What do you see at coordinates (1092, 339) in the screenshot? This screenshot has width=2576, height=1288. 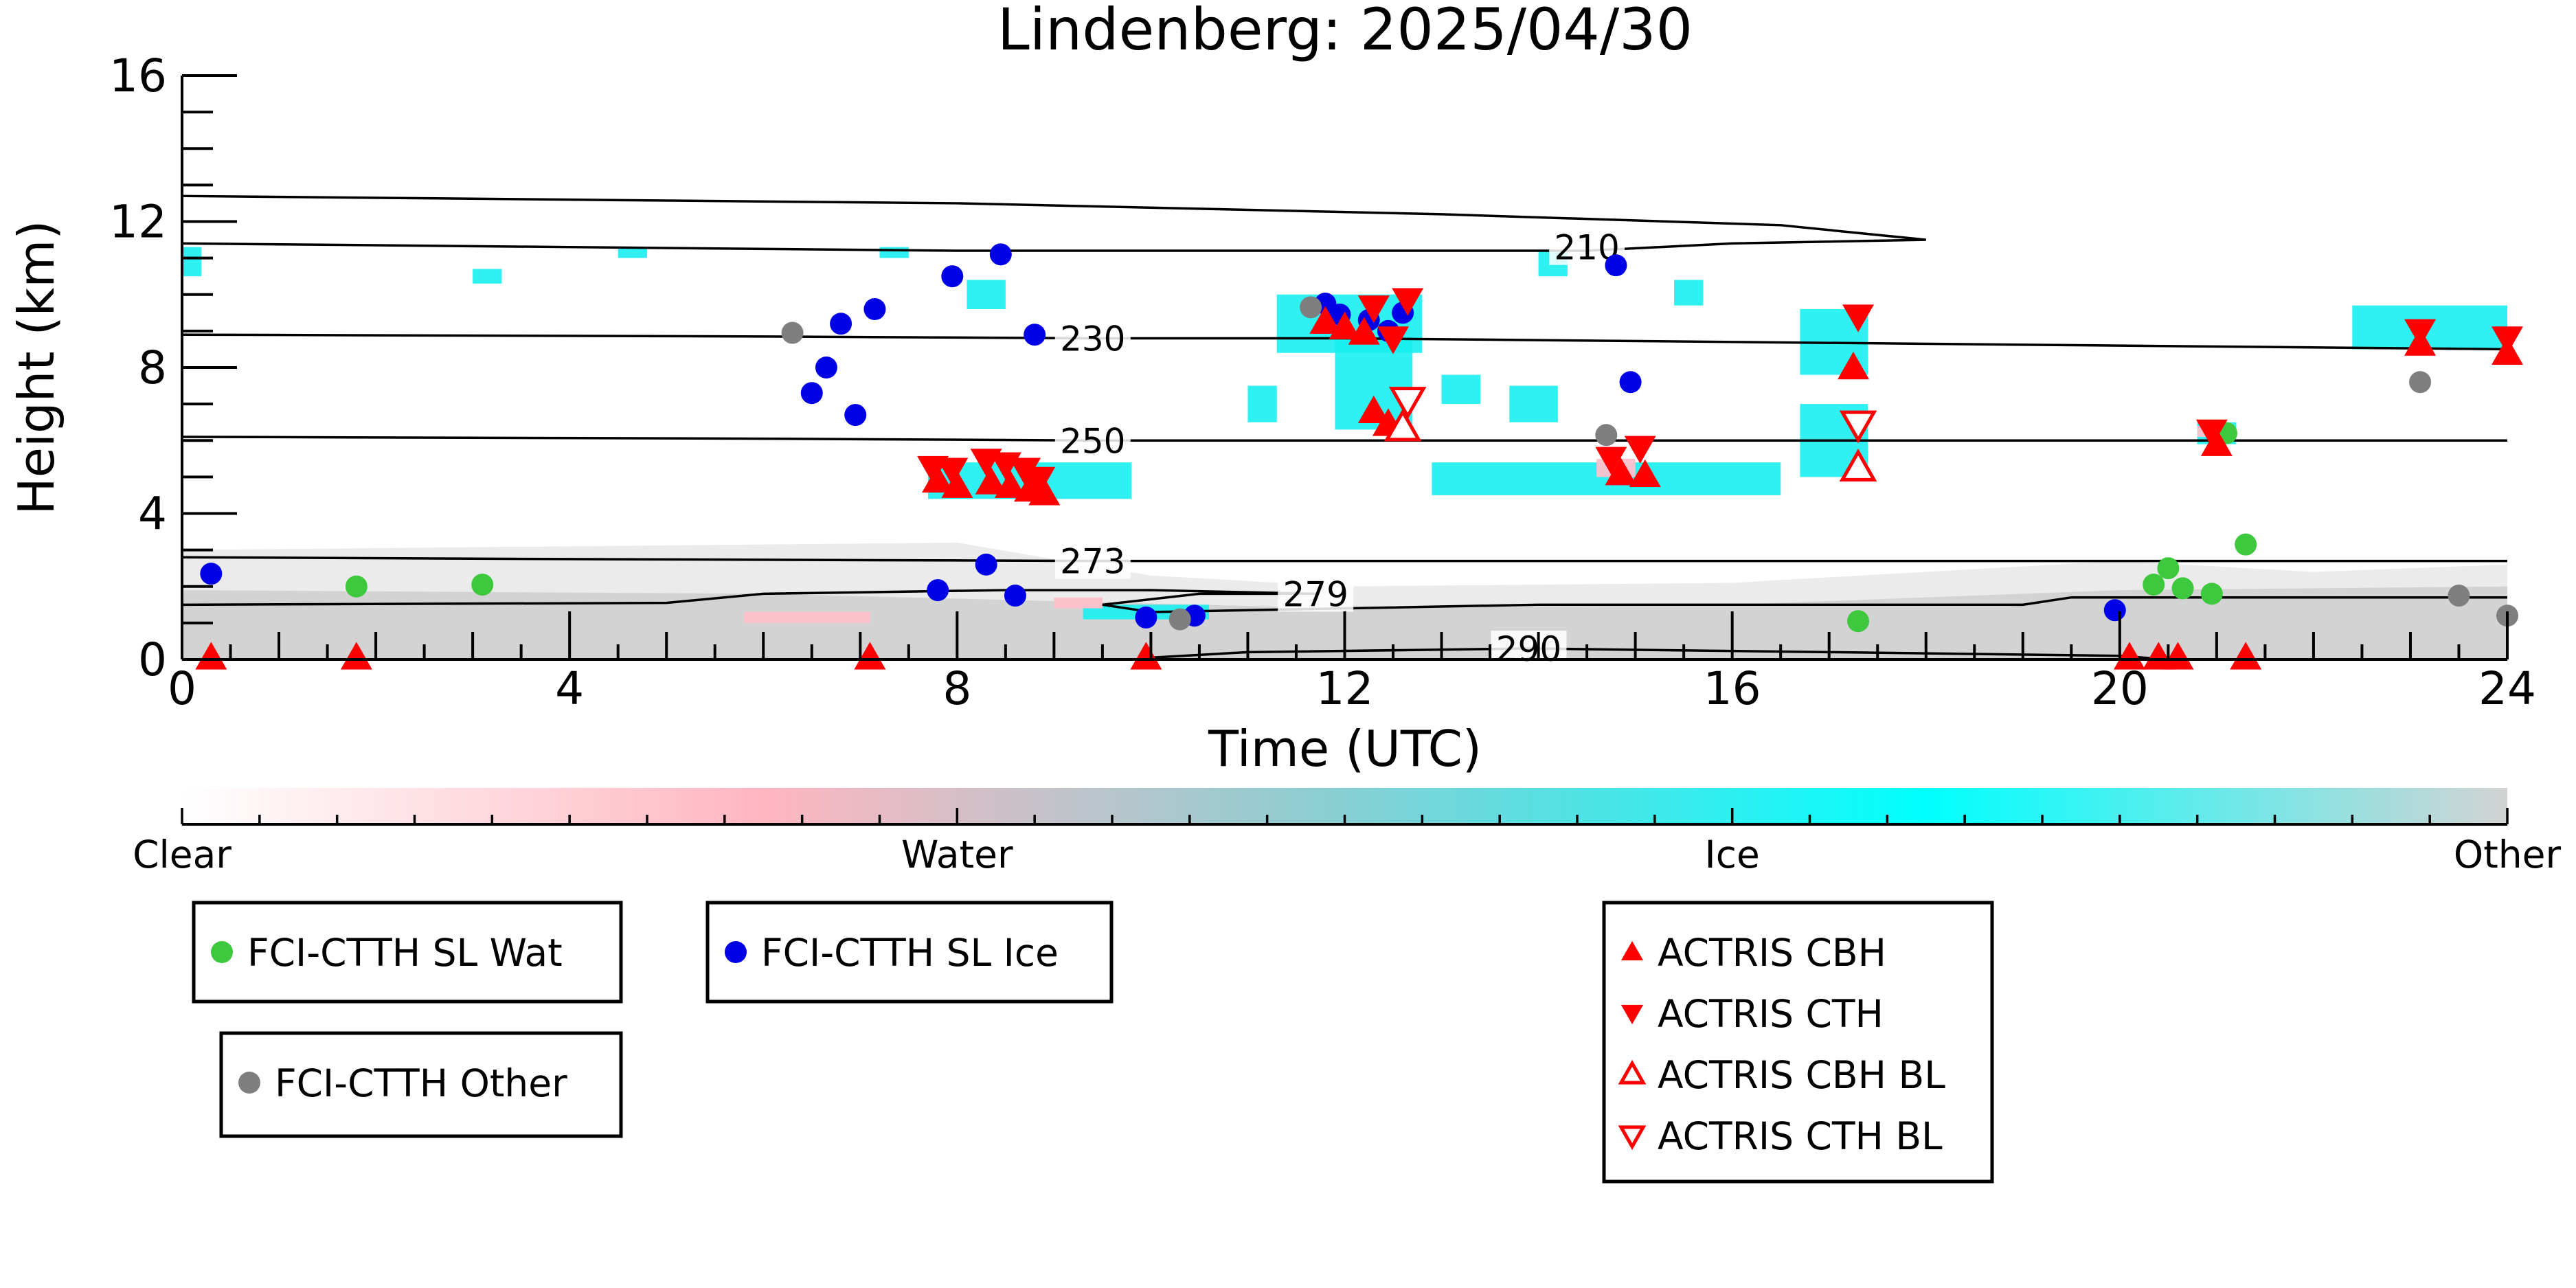 I see `contour-label-230: 230` at bounding box center [1092, 339].